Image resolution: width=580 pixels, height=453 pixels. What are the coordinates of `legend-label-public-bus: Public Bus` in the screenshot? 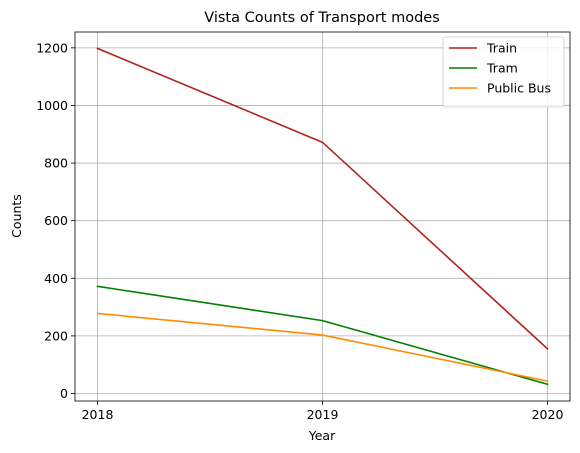 It's located at (519, 88).